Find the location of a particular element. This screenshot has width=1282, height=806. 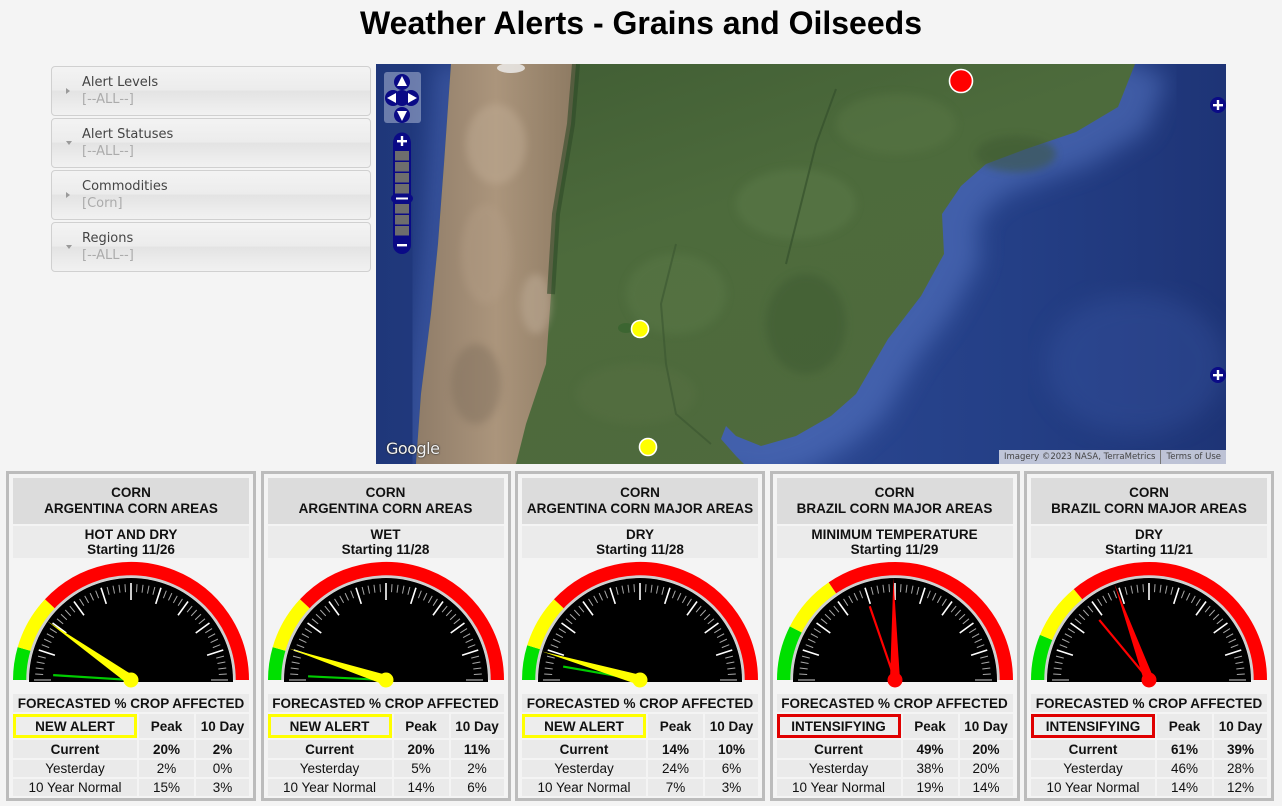

alert-type-label: DRY is located at coordinates (639, 534).